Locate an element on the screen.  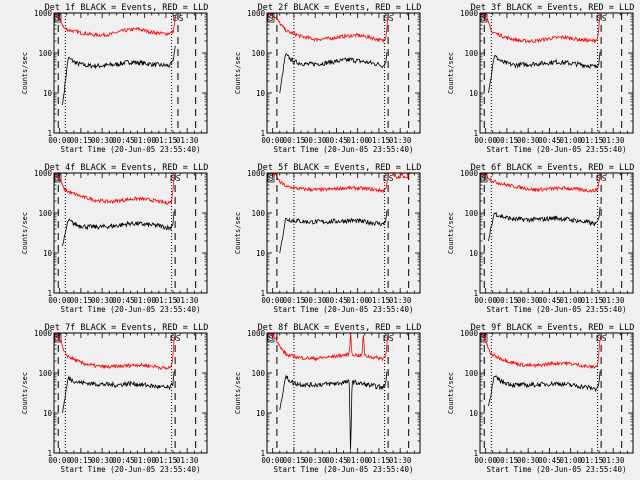
chart-title: Det 7f BLACK = Events, RED = LLD is located at coordinates (127, 328).